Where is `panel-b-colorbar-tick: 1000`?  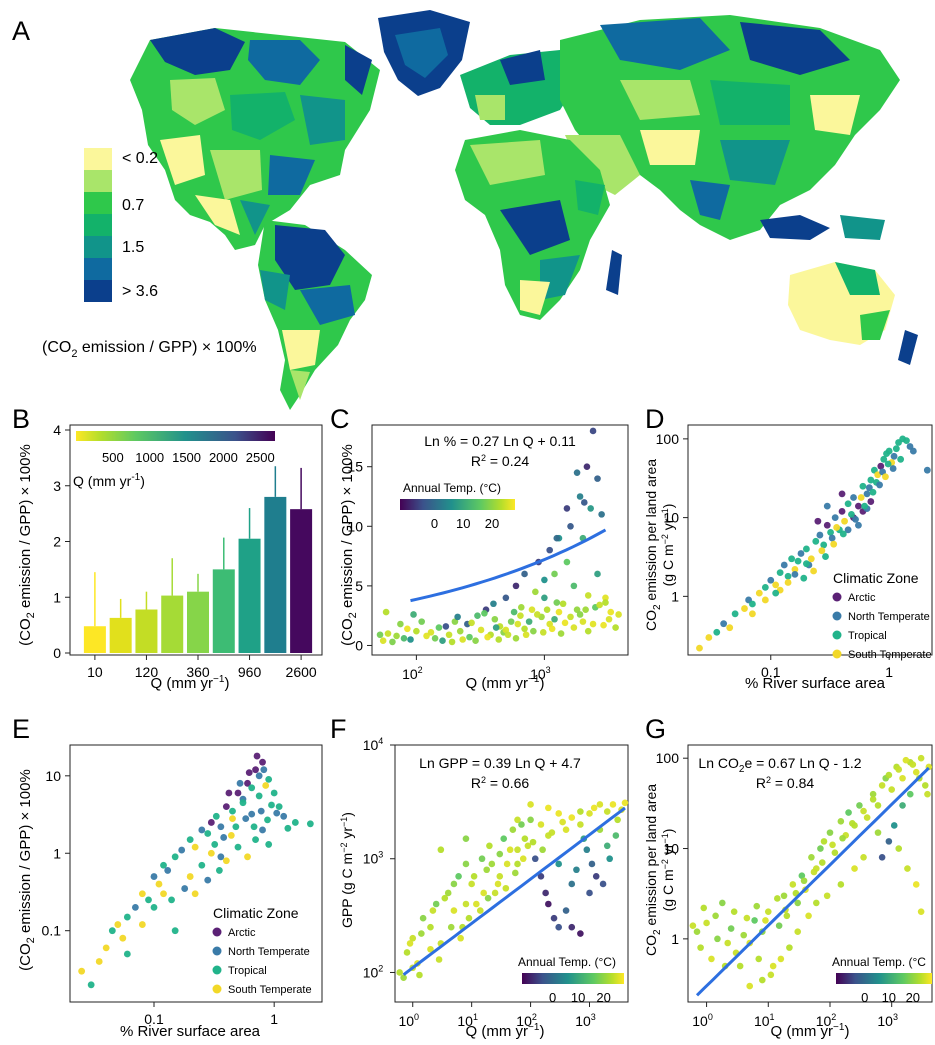 panel-b-colorbar-tick: 1000 is located at coordinates (149, 457).